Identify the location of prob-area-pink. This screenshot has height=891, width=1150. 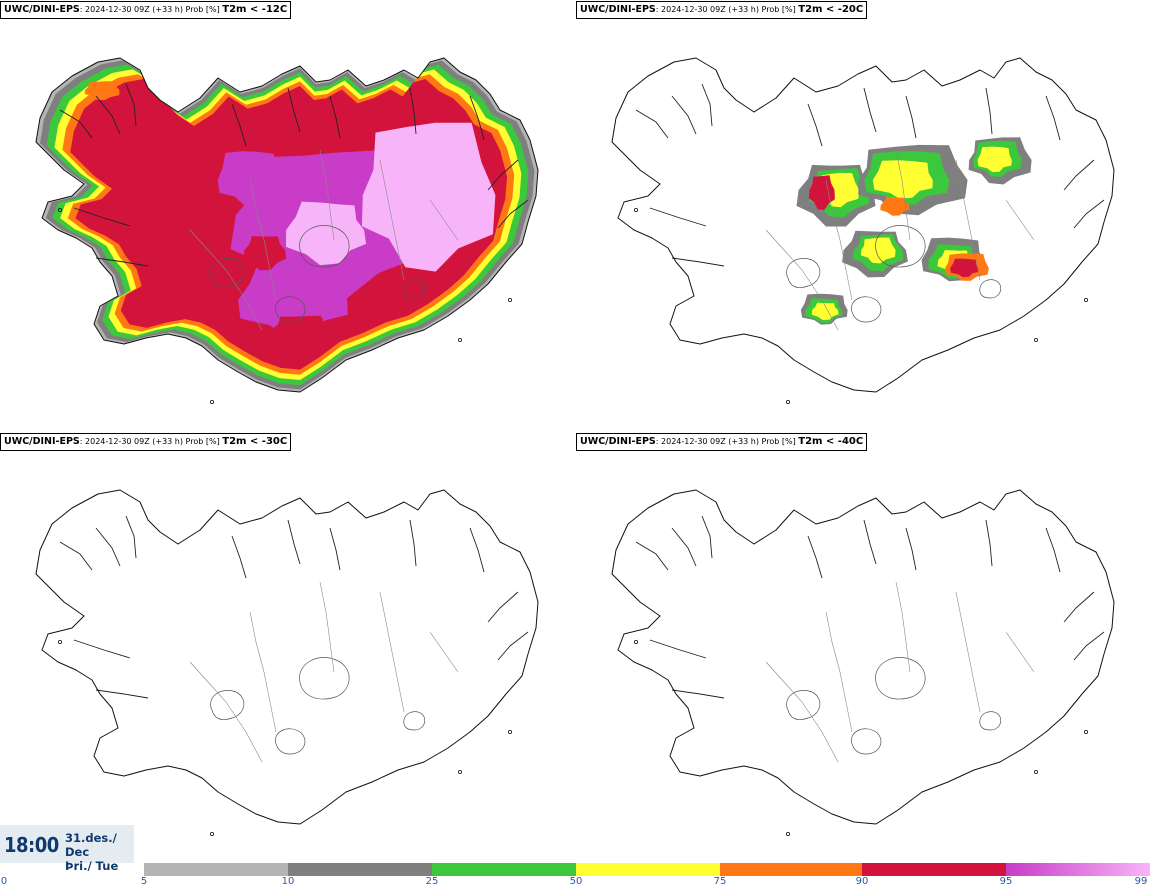
(428, 197).